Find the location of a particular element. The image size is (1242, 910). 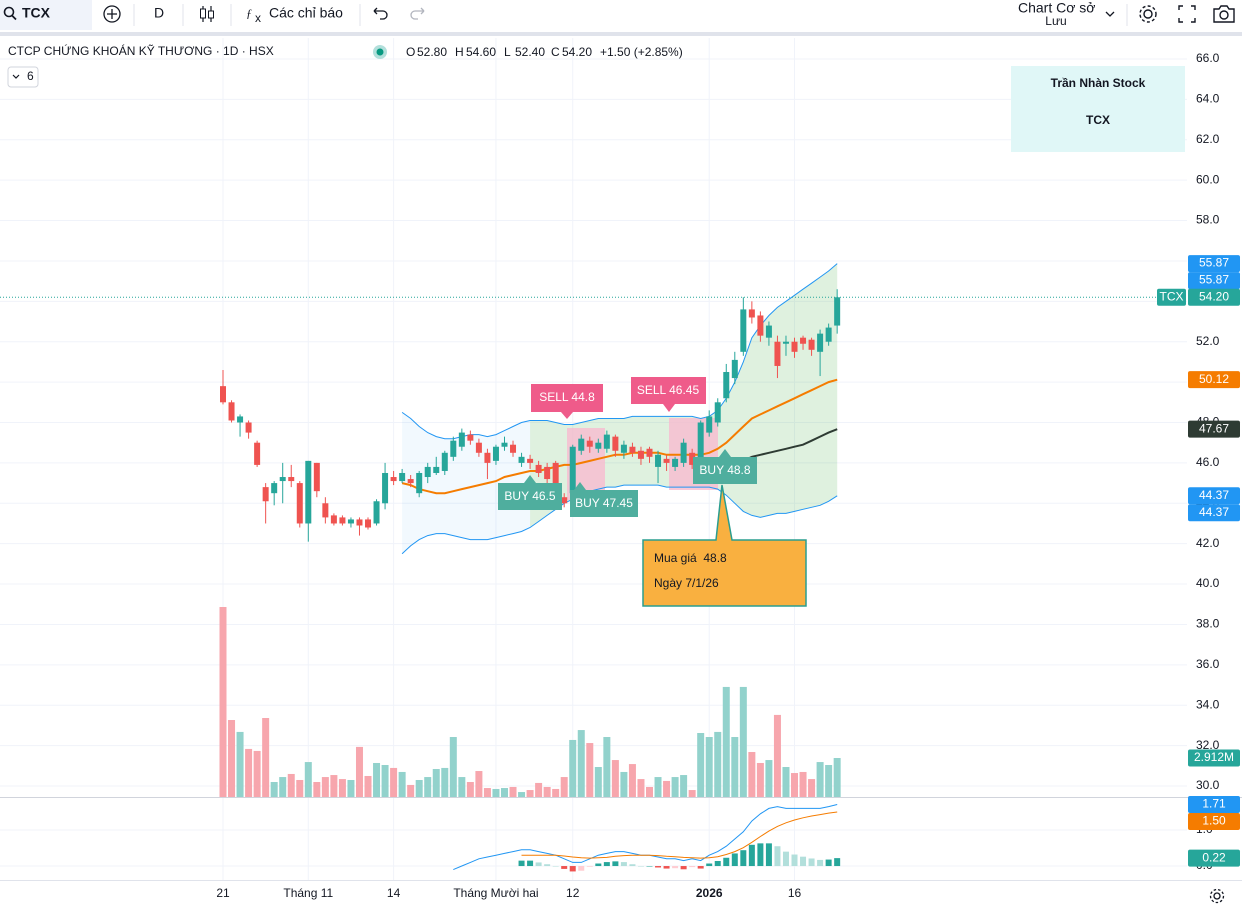

y-tick-label: 66.0 is located at coordinates (1208, 58).